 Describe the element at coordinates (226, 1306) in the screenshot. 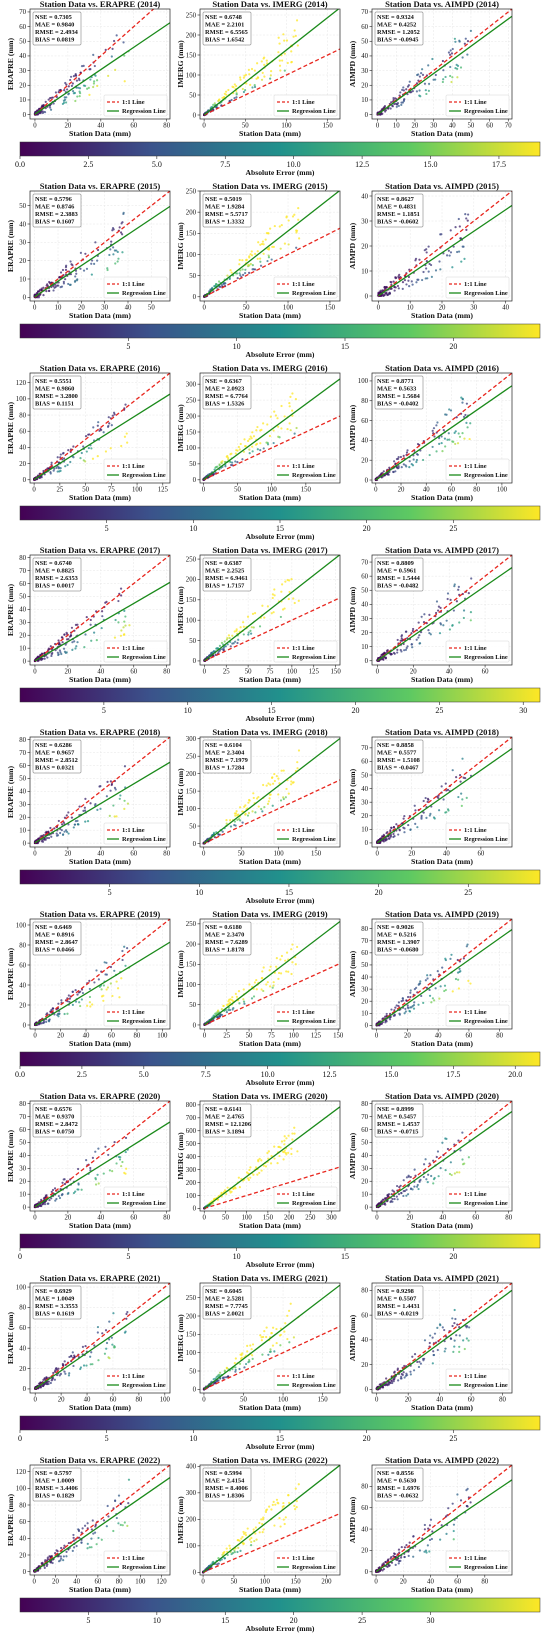

I see `stats-line: RMSE = 7.7745` at that location.